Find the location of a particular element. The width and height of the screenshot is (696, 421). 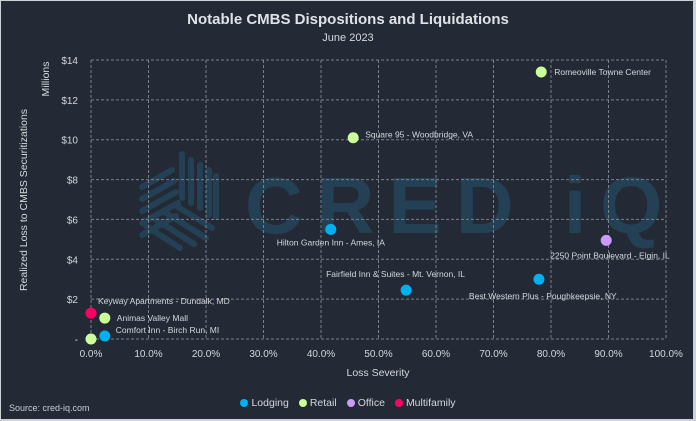

y-tick-label: $4 is located at coordinates (73, 260).